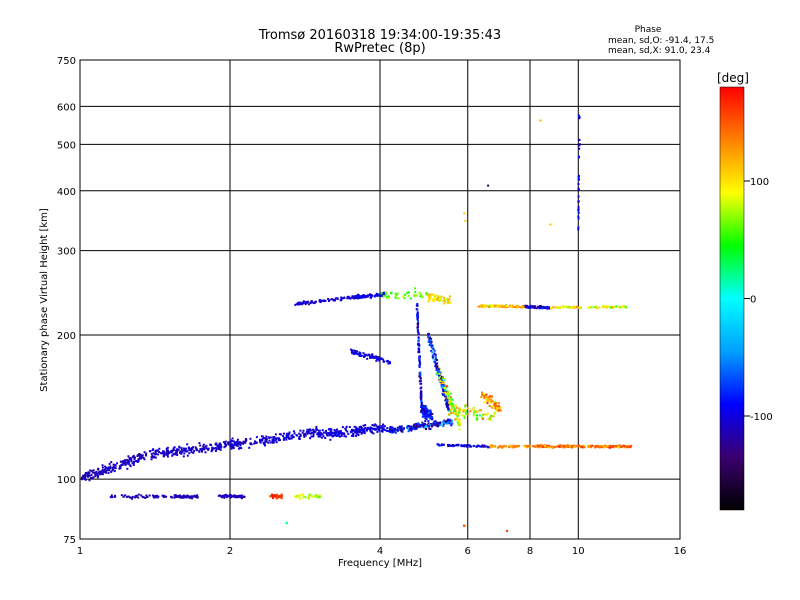 The height and width of the screenshot is (600, 800). What do you see at coordinates (382, 551) in the screenshot?
I see `x-tick-labels: 1 2 4 6 8 10 16` at bounding box center [382, 551].